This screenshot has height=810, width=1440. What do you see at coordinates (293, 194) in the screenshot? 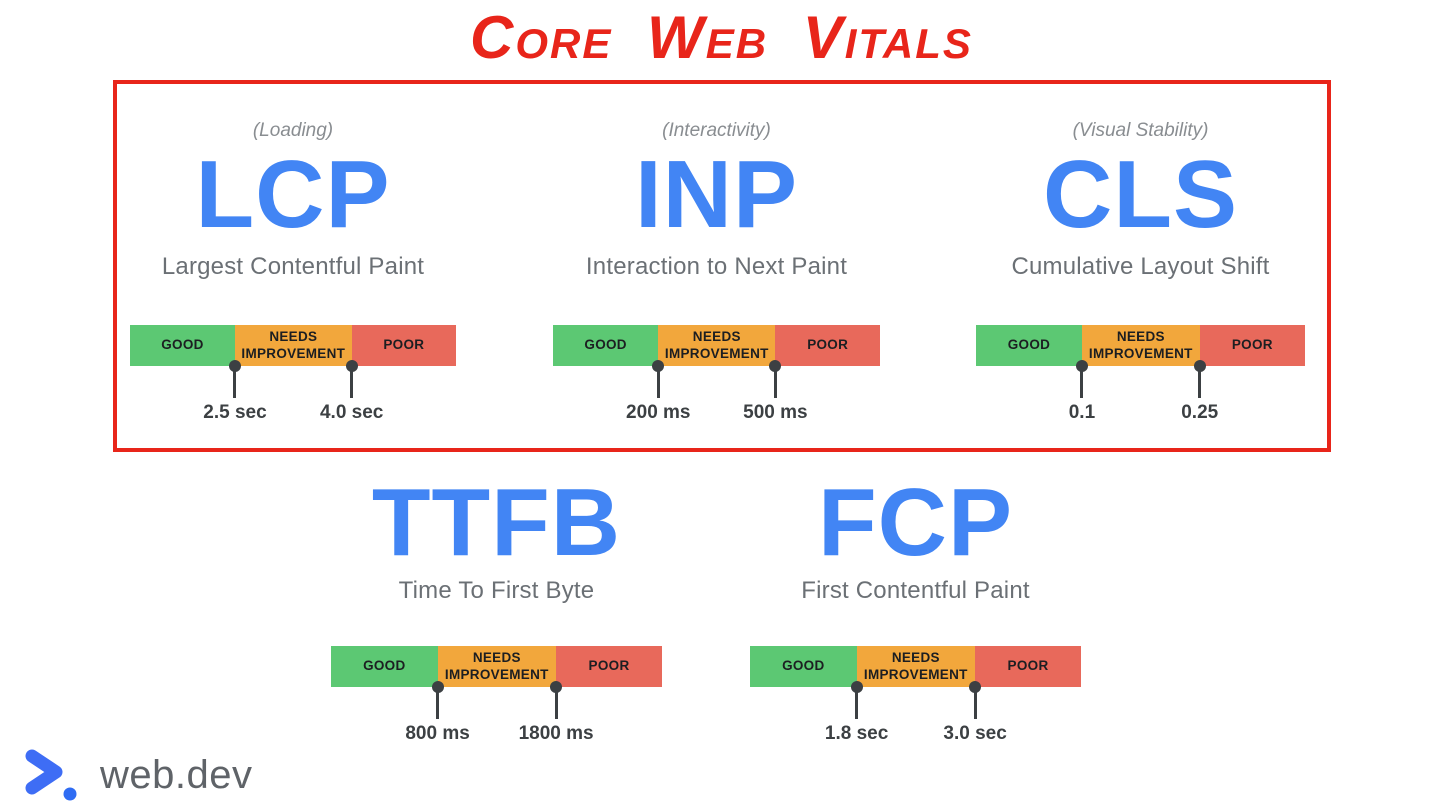
I see `metric-acronym: LCP` at bounding box center [293, 194].